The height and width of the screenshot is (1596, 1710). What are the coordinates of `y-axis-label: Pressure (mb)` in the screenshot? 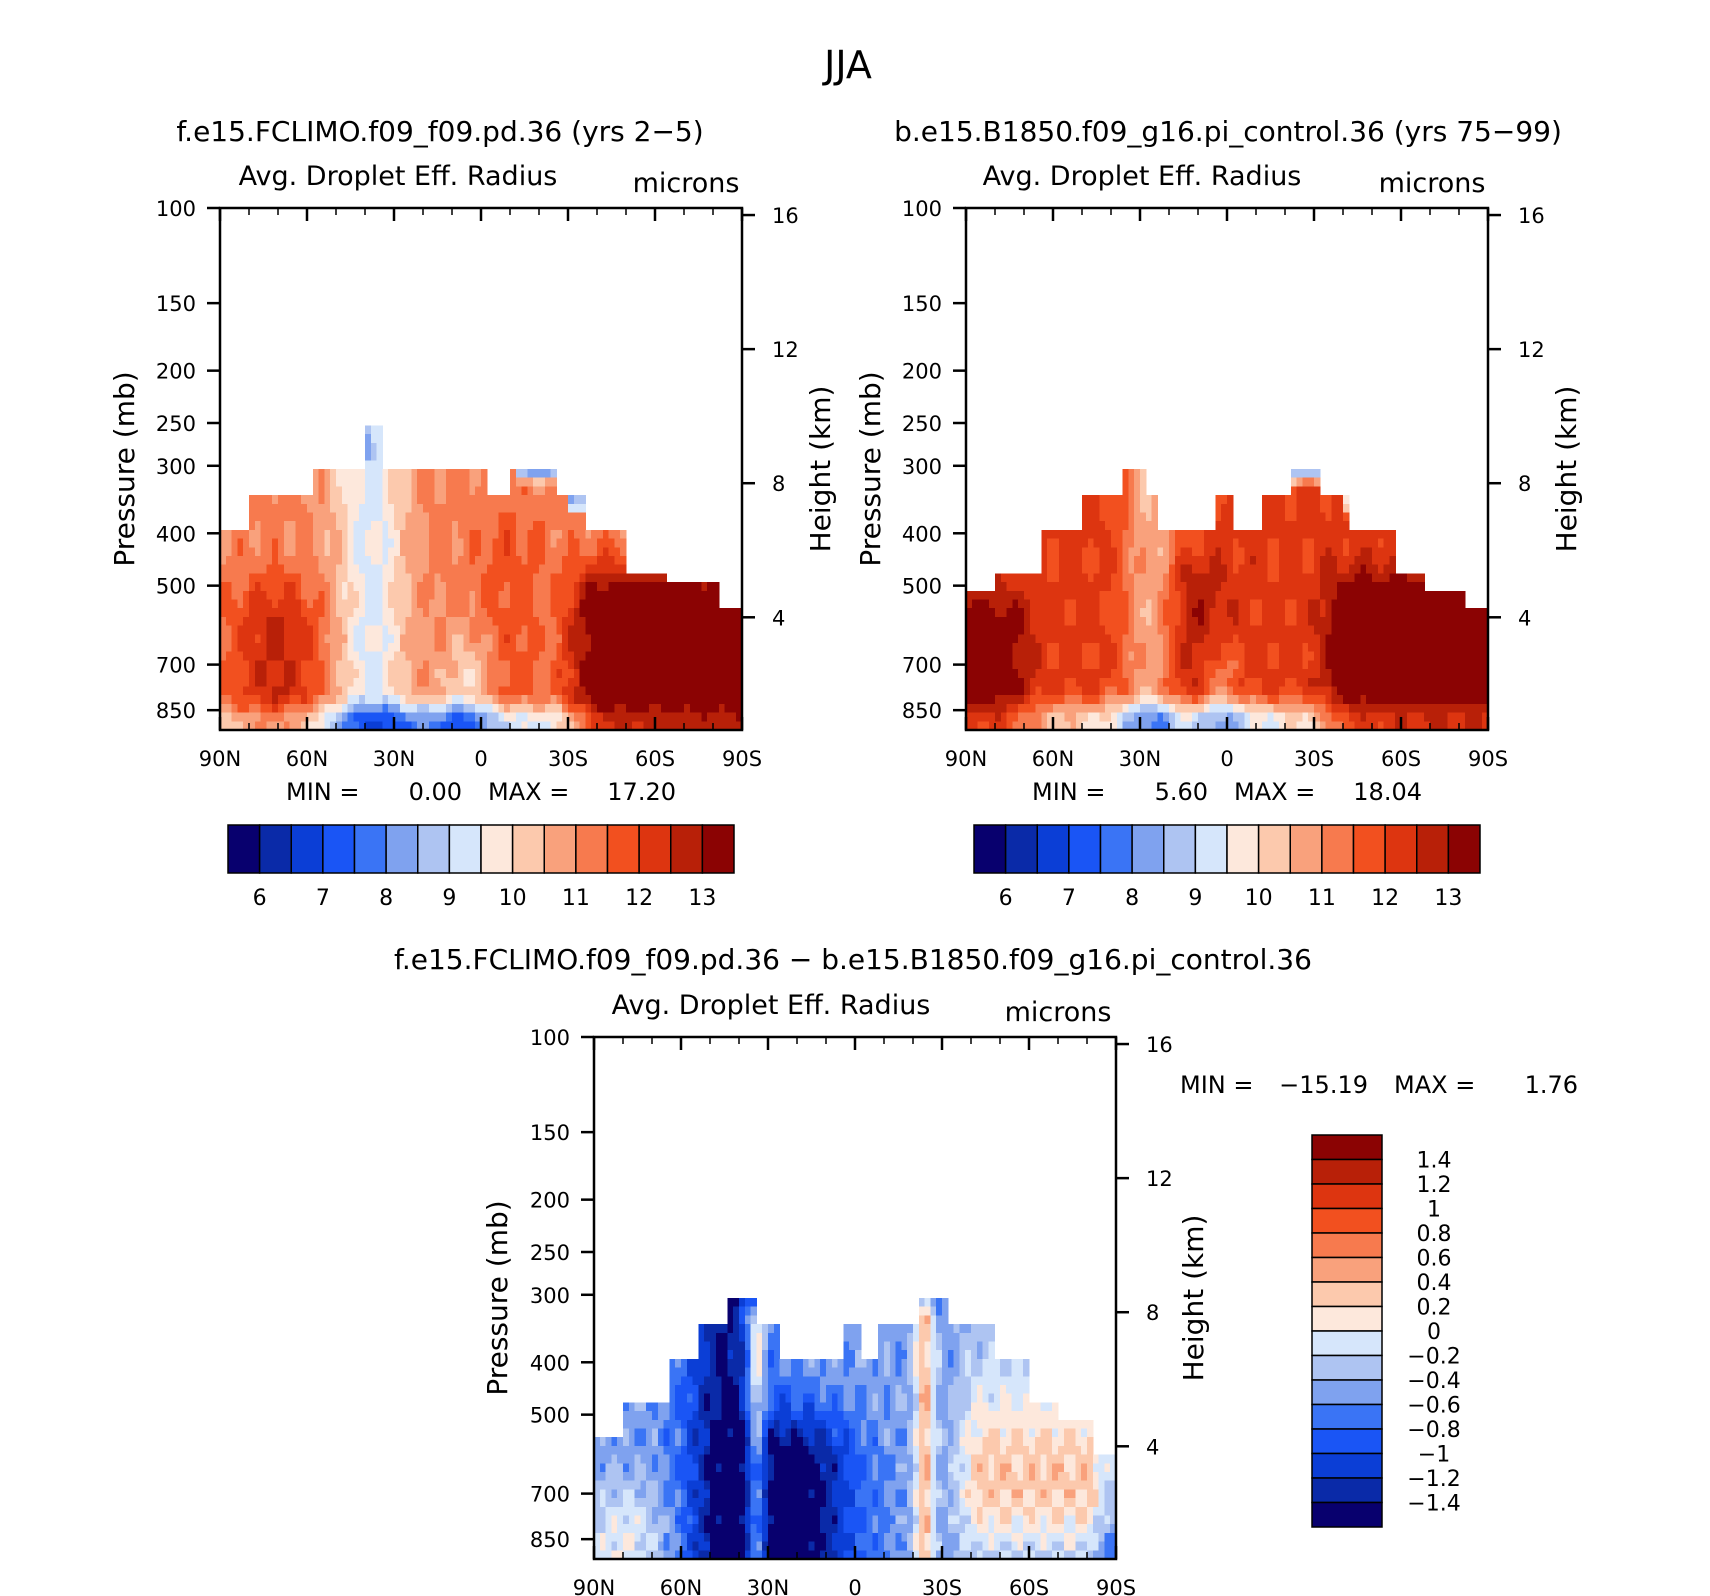 It's located at (124, 468).